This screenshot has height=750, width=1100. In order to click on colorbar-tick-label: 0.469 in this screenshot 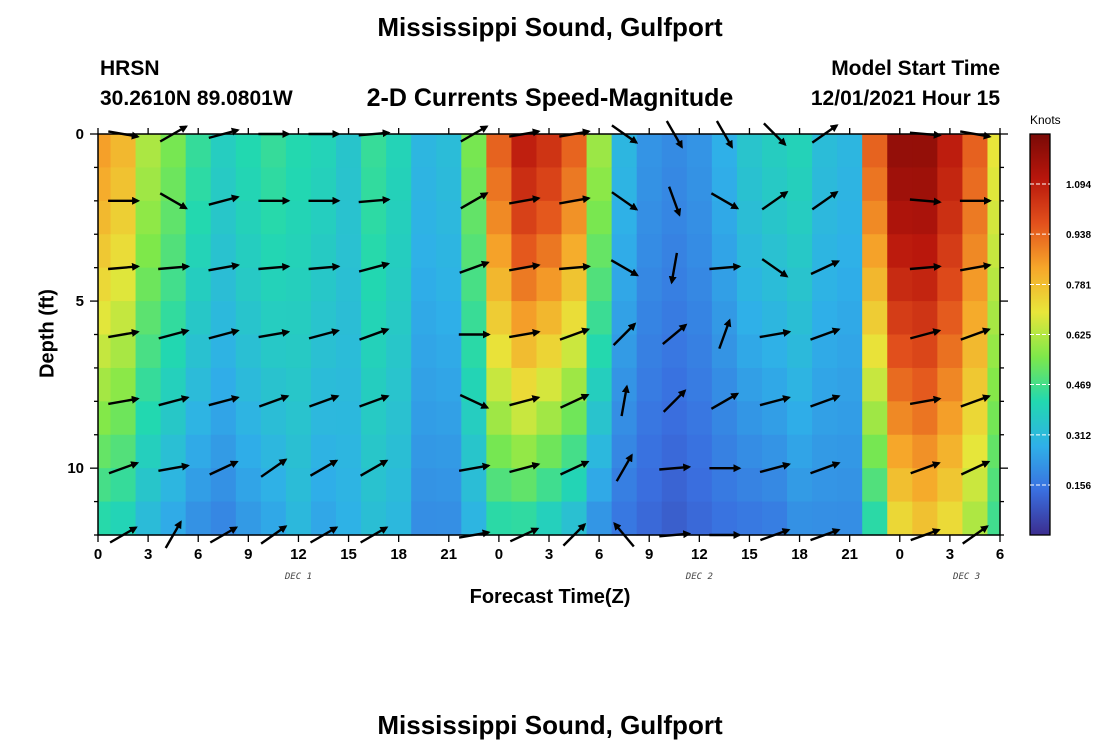, I will do `click(1078, 386)`.